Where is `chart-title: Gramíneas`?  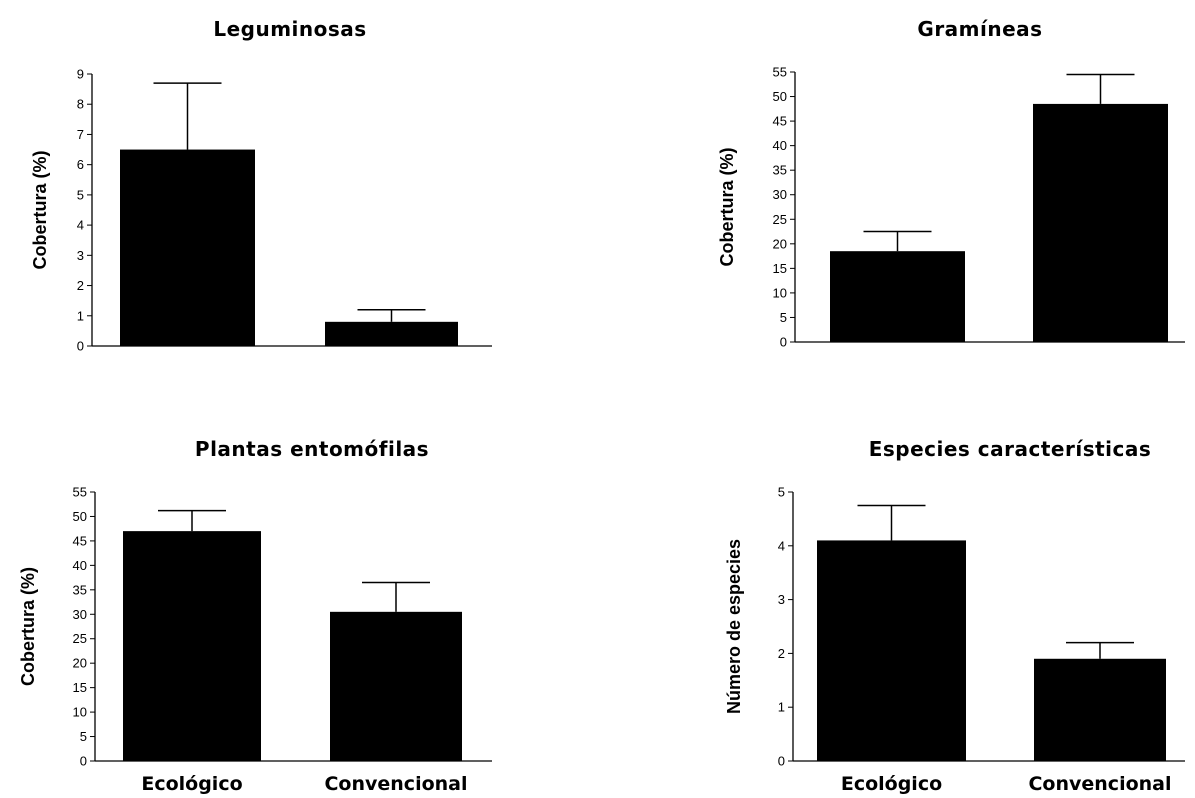 chart-title: Gramíneas is located at coordinates (979, 29).